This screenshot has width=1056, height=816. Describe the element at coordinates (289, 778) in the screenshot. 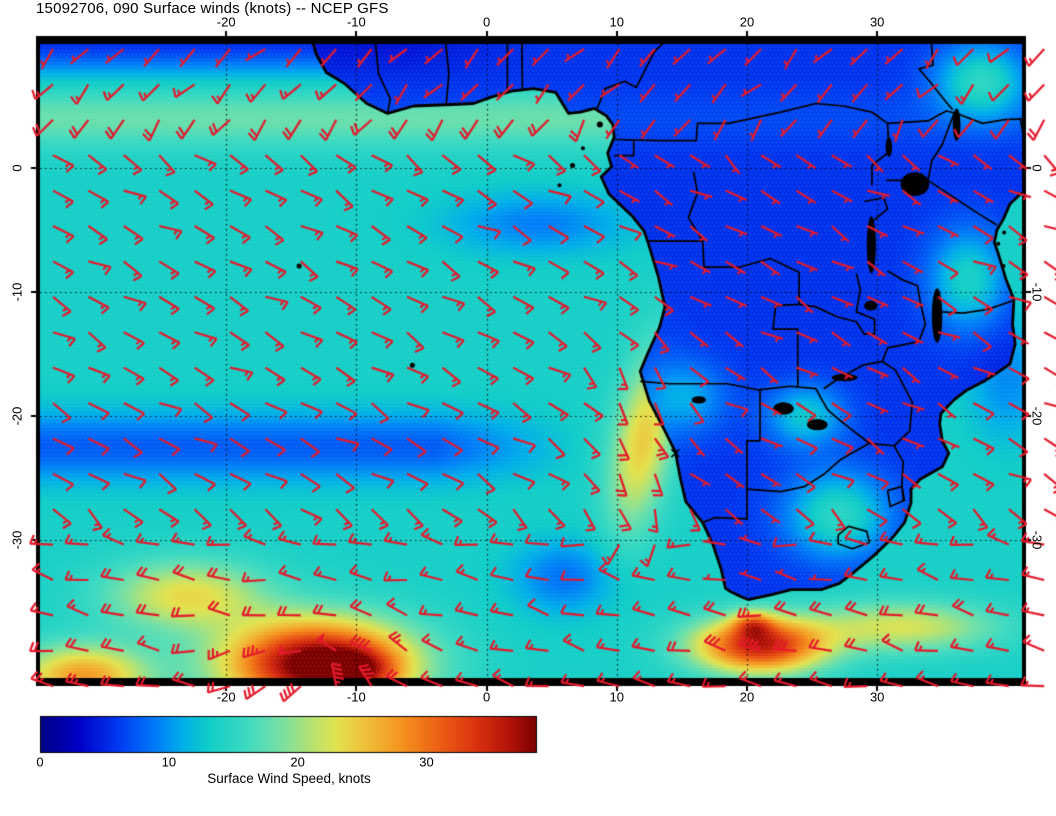

I see `colorbar-label: Surface Wind Speed, knots` at that location.